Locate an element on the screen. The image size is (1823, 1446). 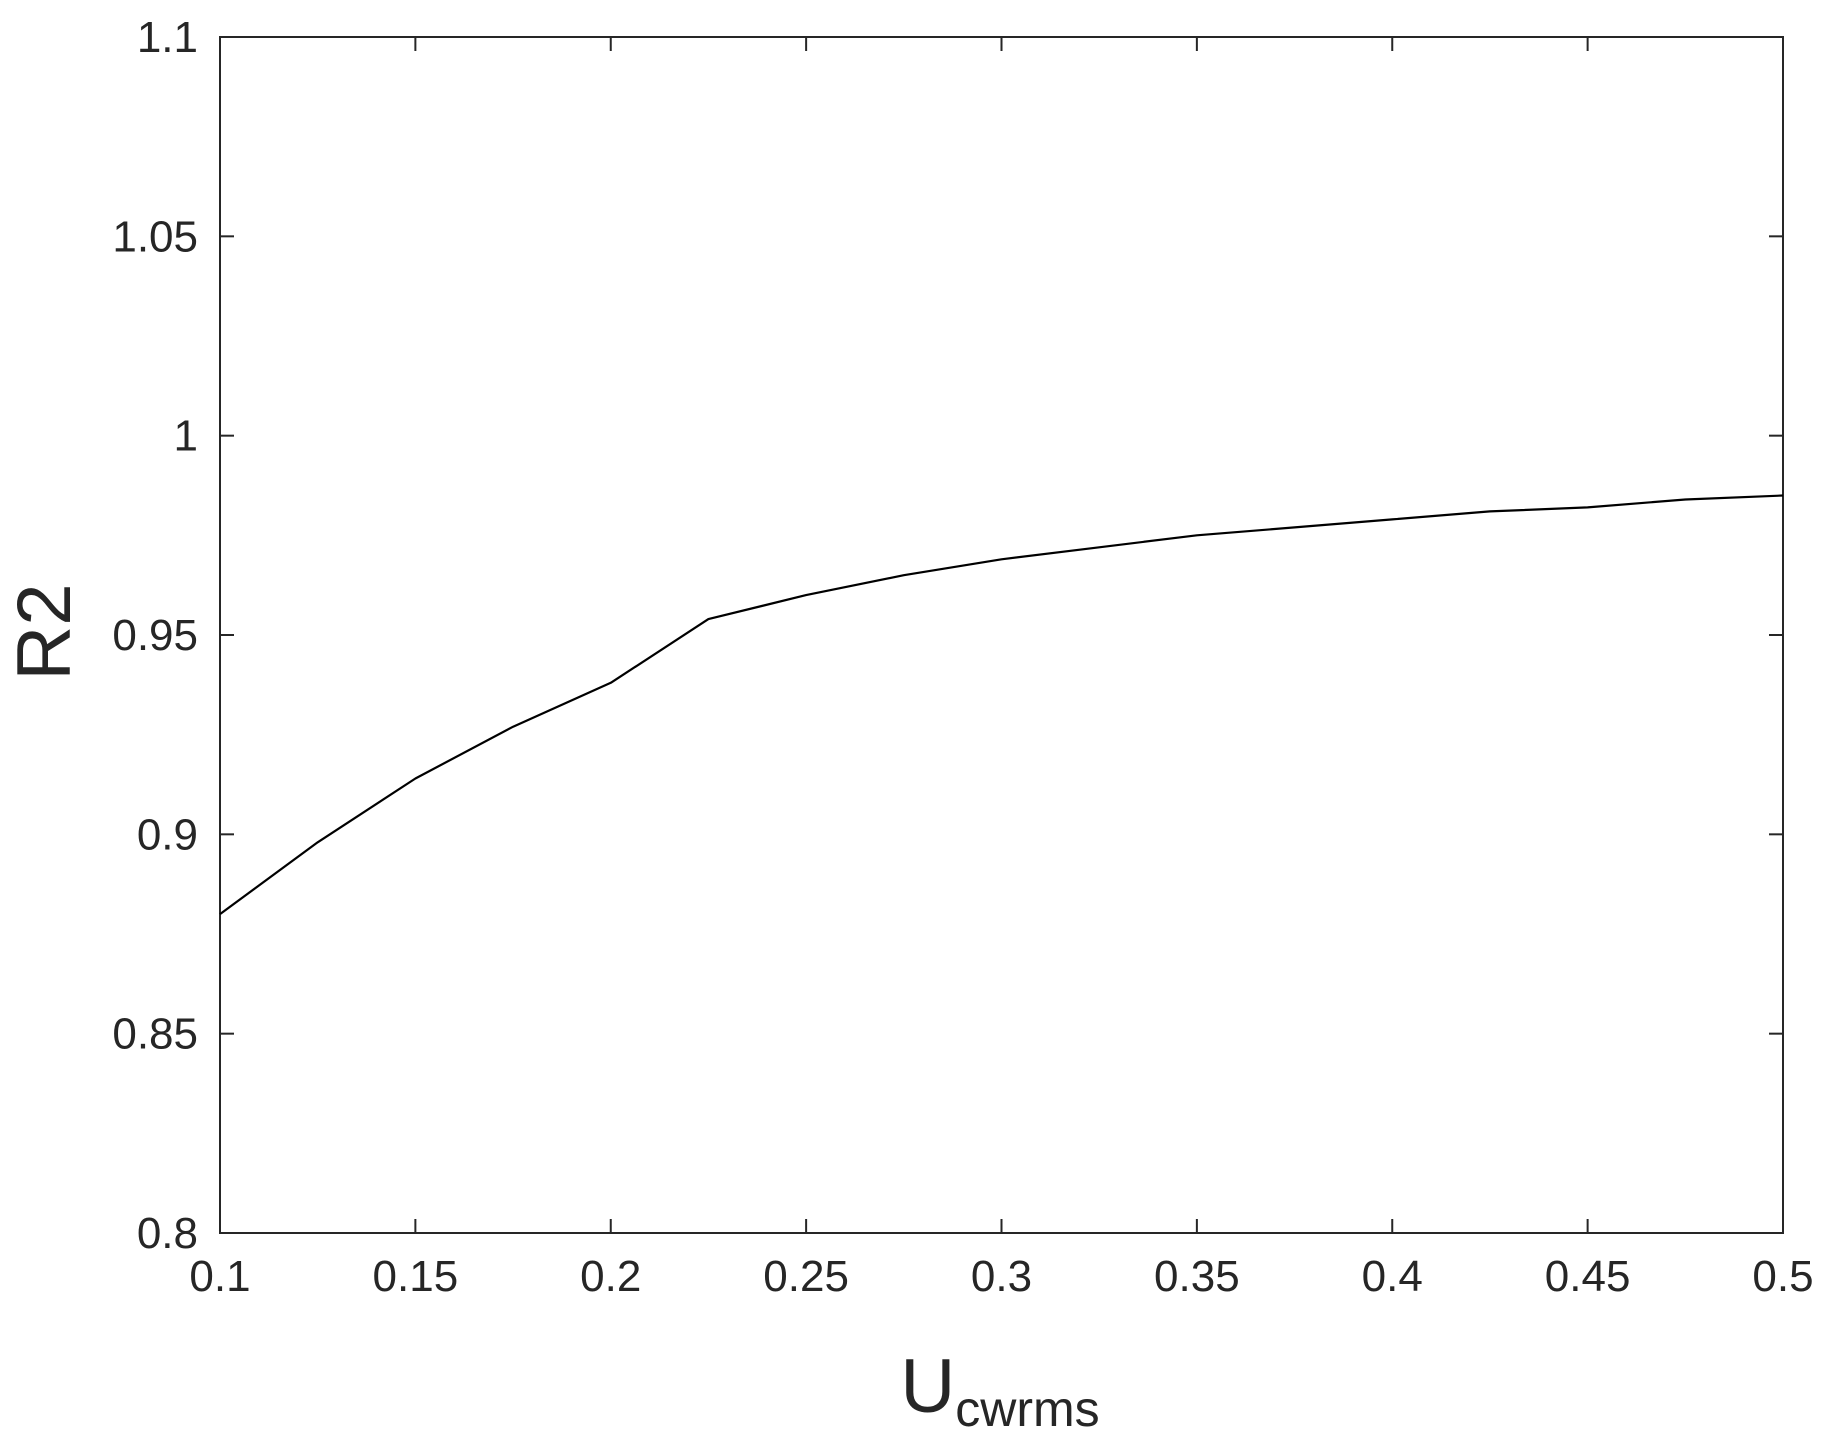
x-tick-label: 0.45 is located at coordinates (1588, 1276).